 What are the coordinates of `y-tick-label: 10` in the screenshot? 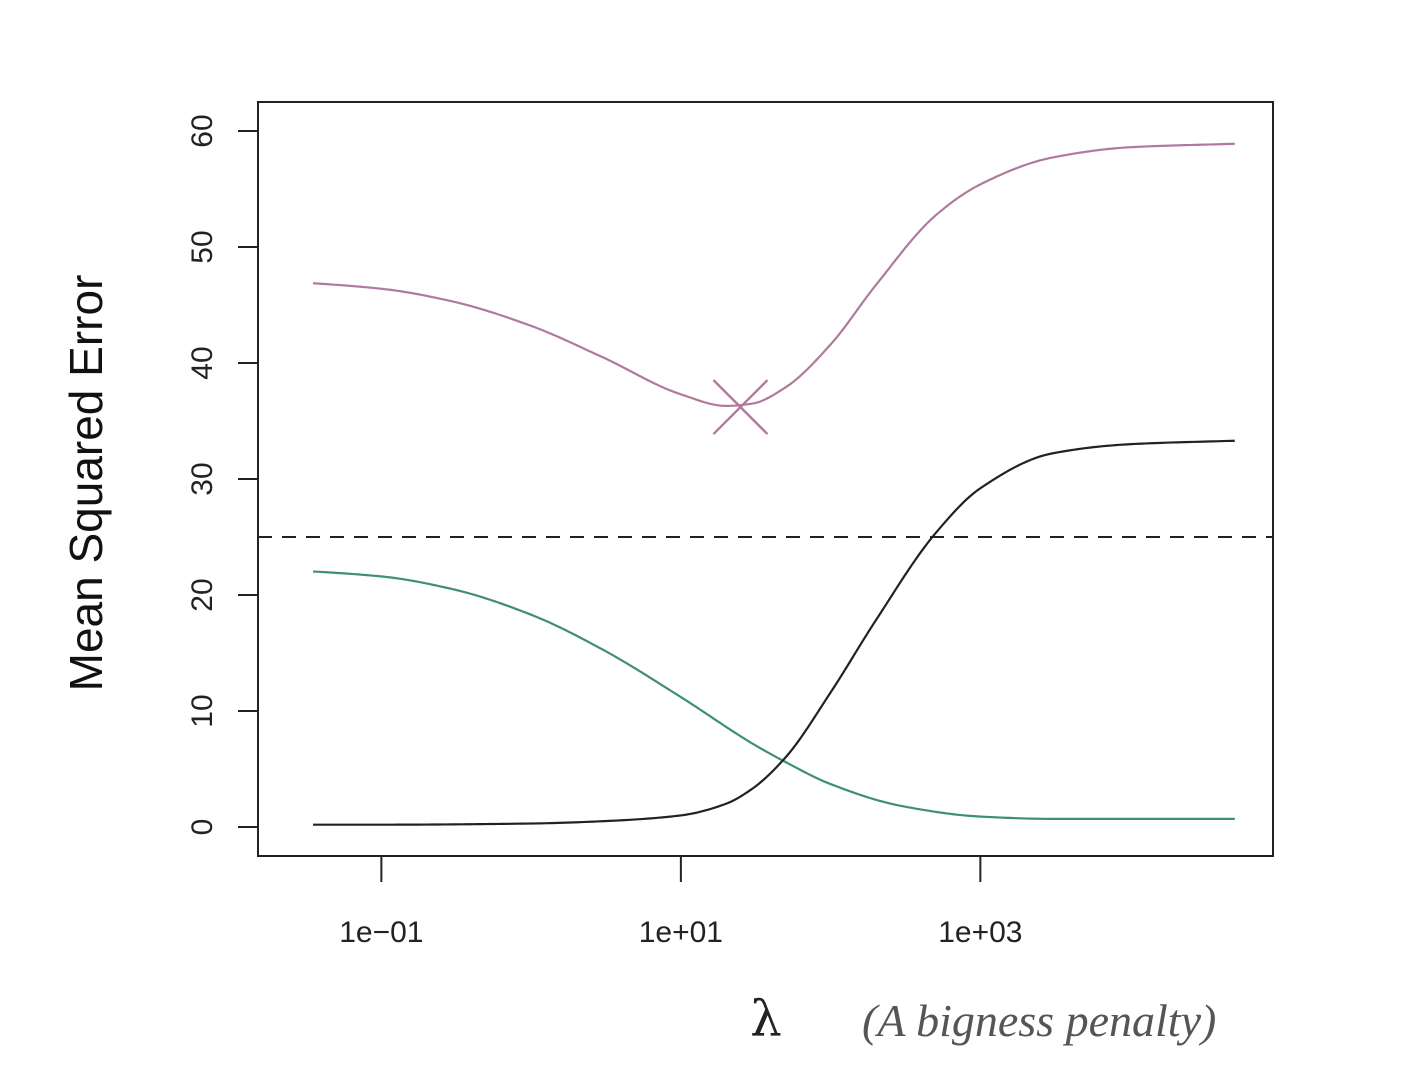 It's located at (202, 710).